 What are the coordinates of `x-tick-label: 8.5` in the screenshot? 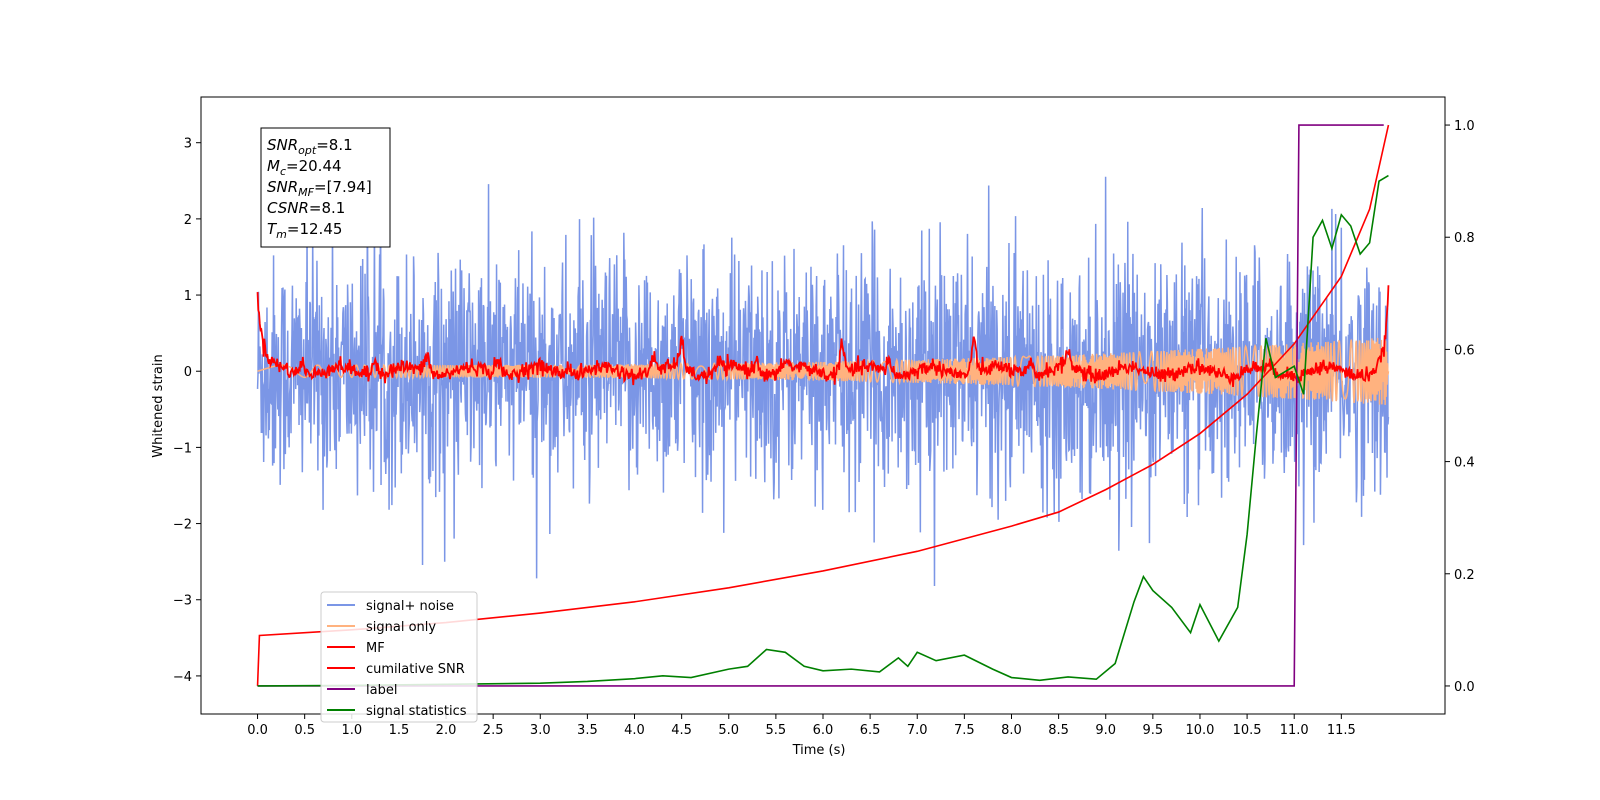 It's located at (1058, 730).